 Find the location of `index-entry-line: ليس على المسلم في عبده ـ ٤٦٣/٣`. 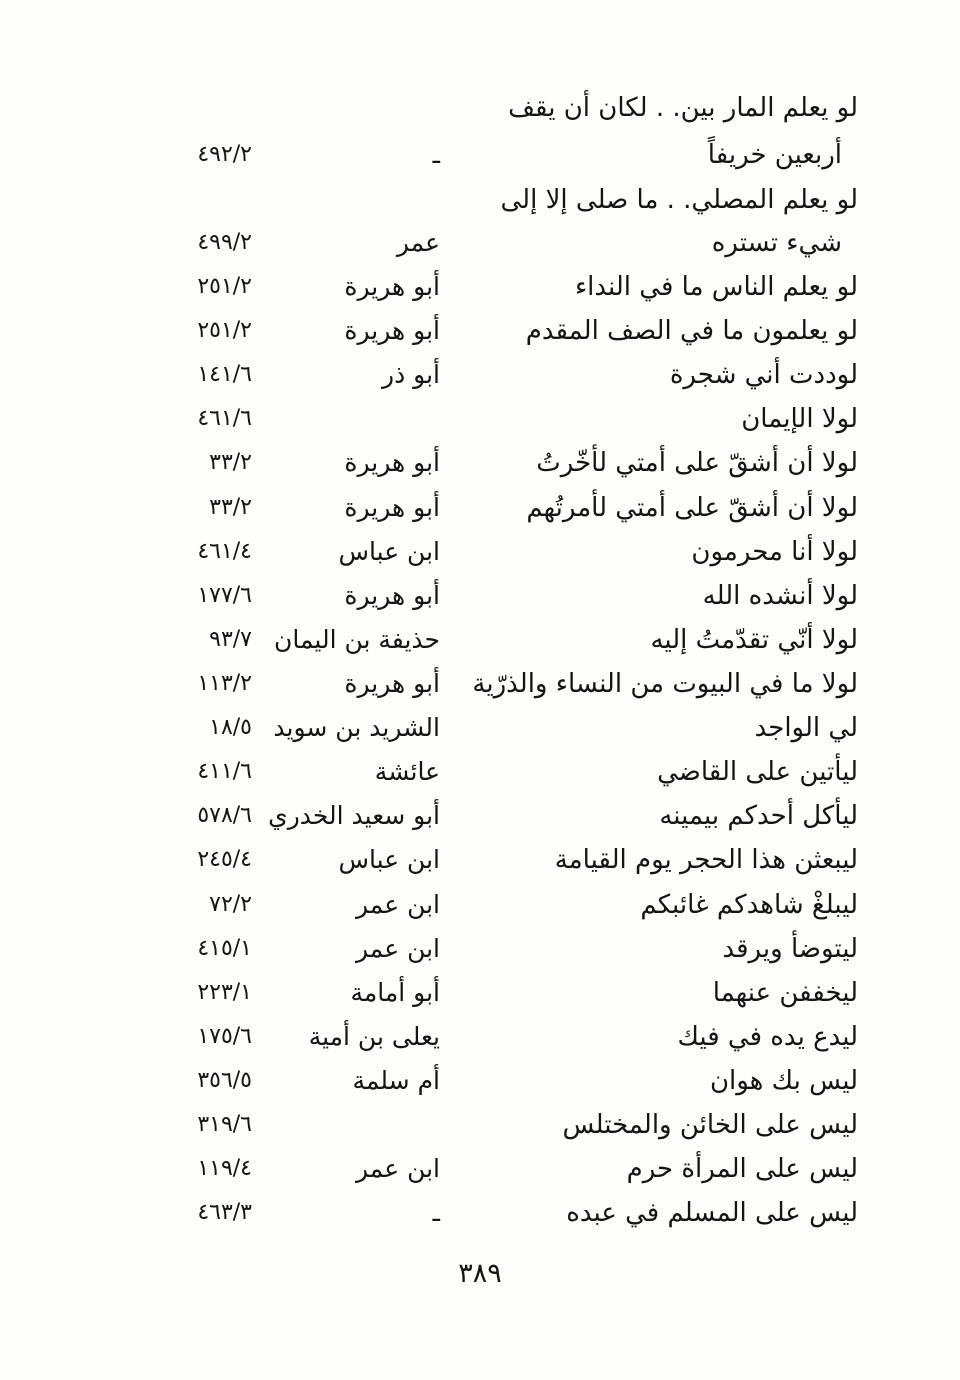

index-entry-line: ليس على المسلم في عبده ـ ٤٦٣/٣ is located at coordinates (480, 1213).